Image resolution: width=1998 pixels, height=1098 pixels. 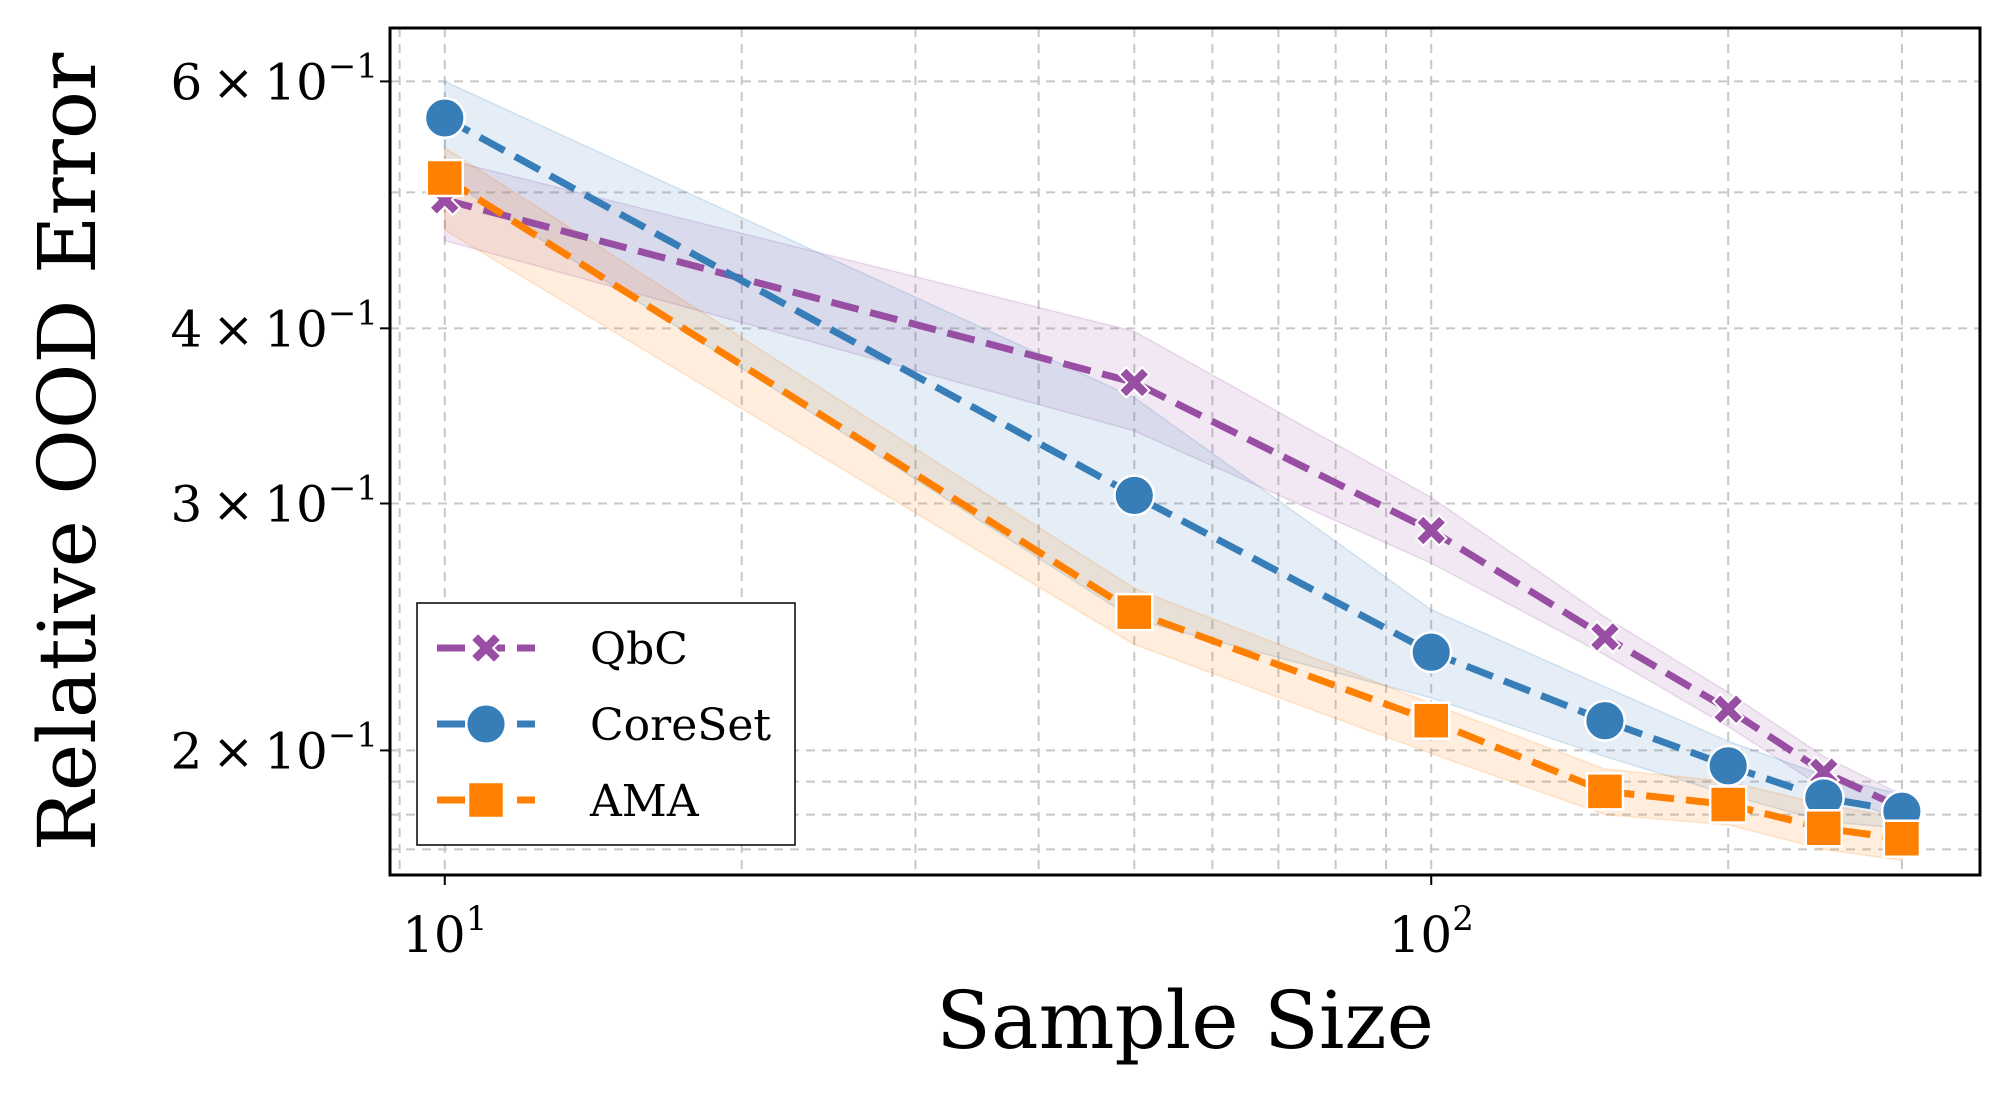 I want to click on legend-label: QbC, so click(x=639, y=649).